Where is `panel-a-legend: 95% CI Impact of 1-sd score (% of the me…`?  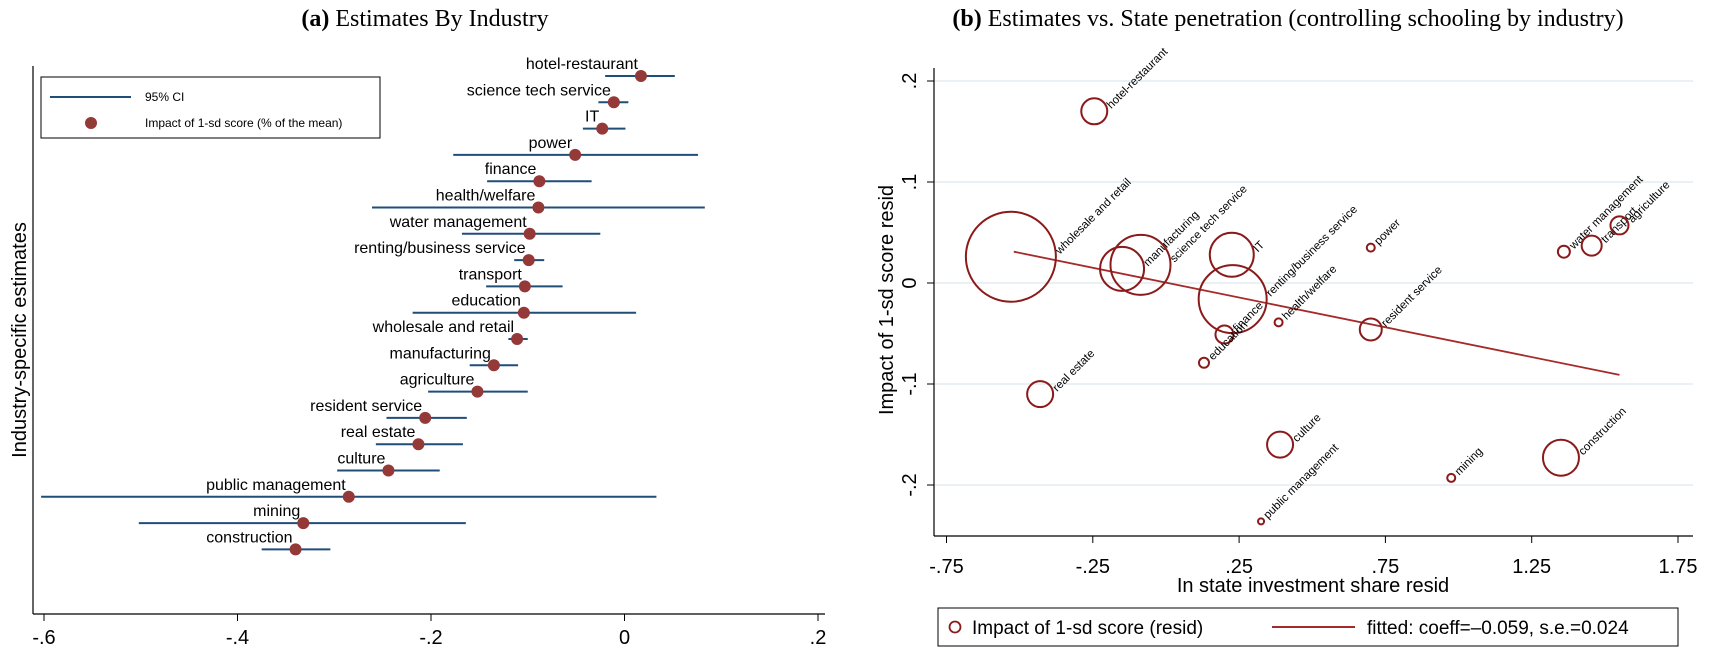 panel-a-legend: 95% CI Impact of 1-sd score (% of the me… is located at coordinates (210, 107).